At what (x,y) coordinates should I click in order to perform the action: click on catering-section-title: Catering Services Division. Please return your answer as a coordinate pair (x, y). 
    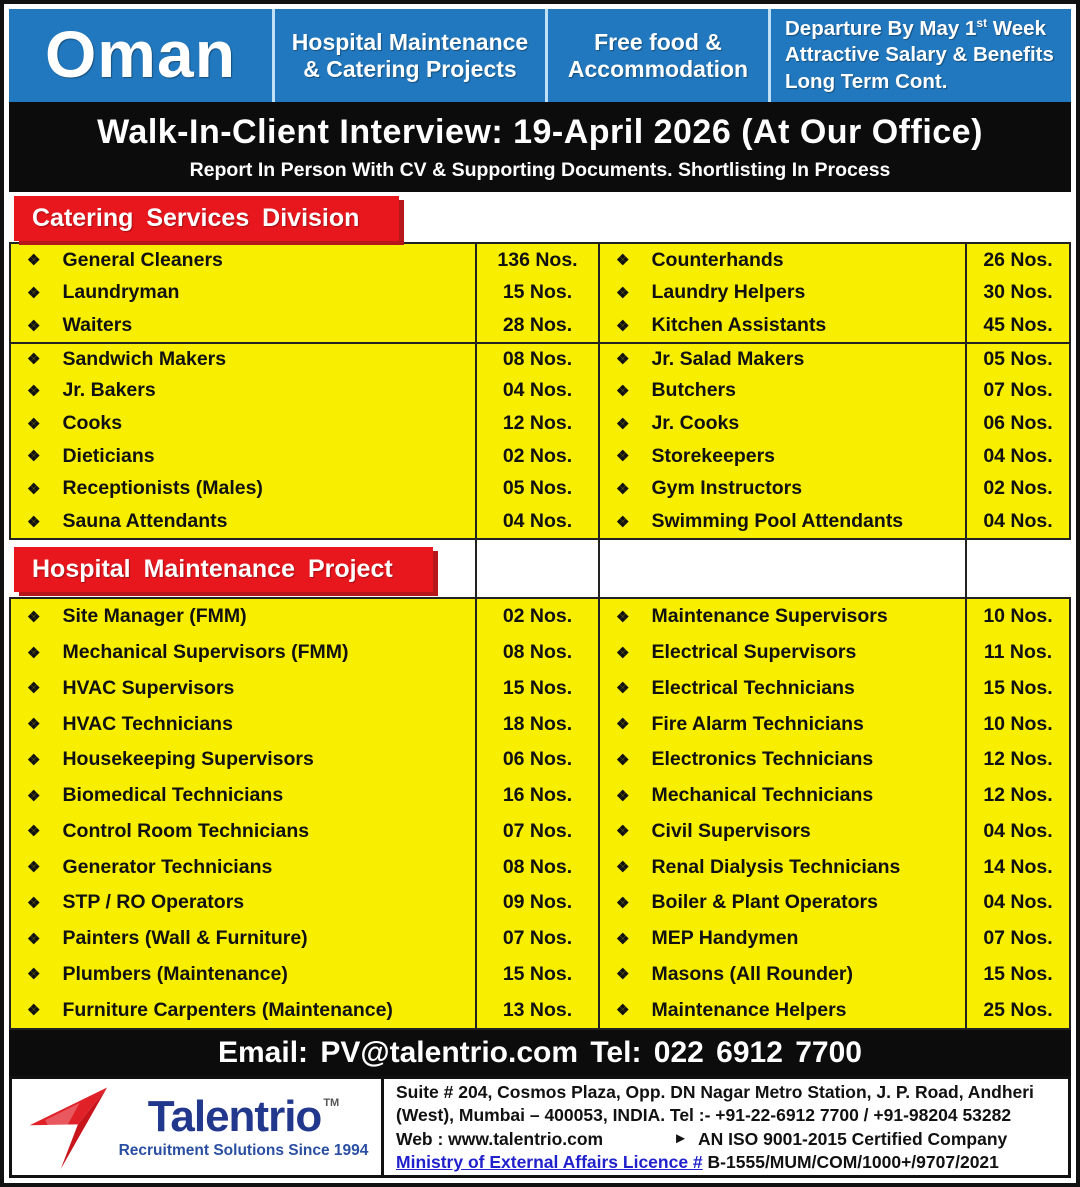
    Looking at the image, I should click on (207, 218).